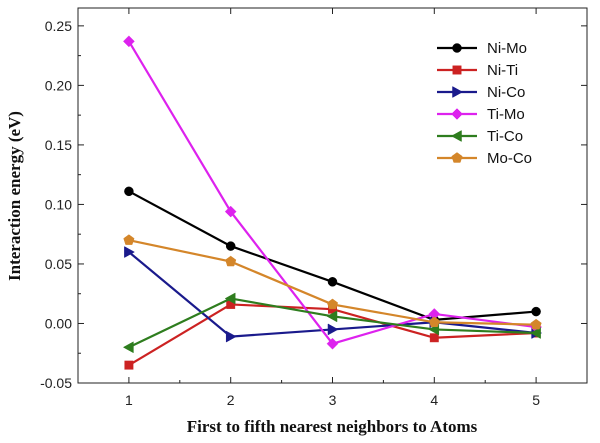 The width and height of the screenshot is (600, 443). I want to click on series-ti-co, so click(331, 323).